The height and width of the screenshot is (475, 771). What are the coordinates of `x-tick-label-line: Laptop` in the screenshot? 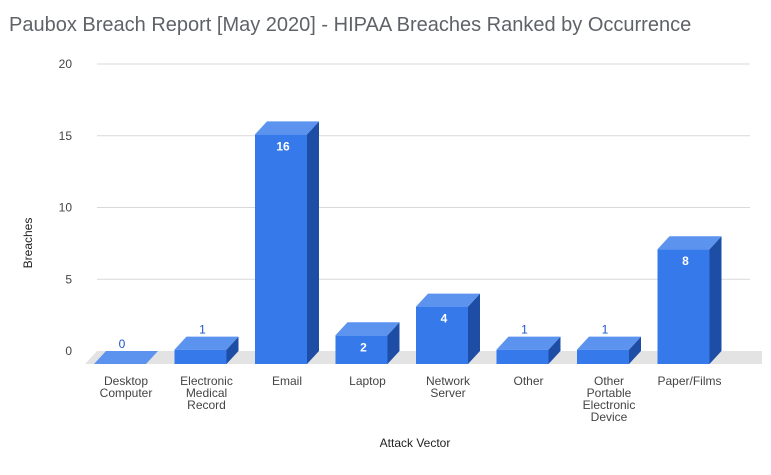 It's located at (367, 381).